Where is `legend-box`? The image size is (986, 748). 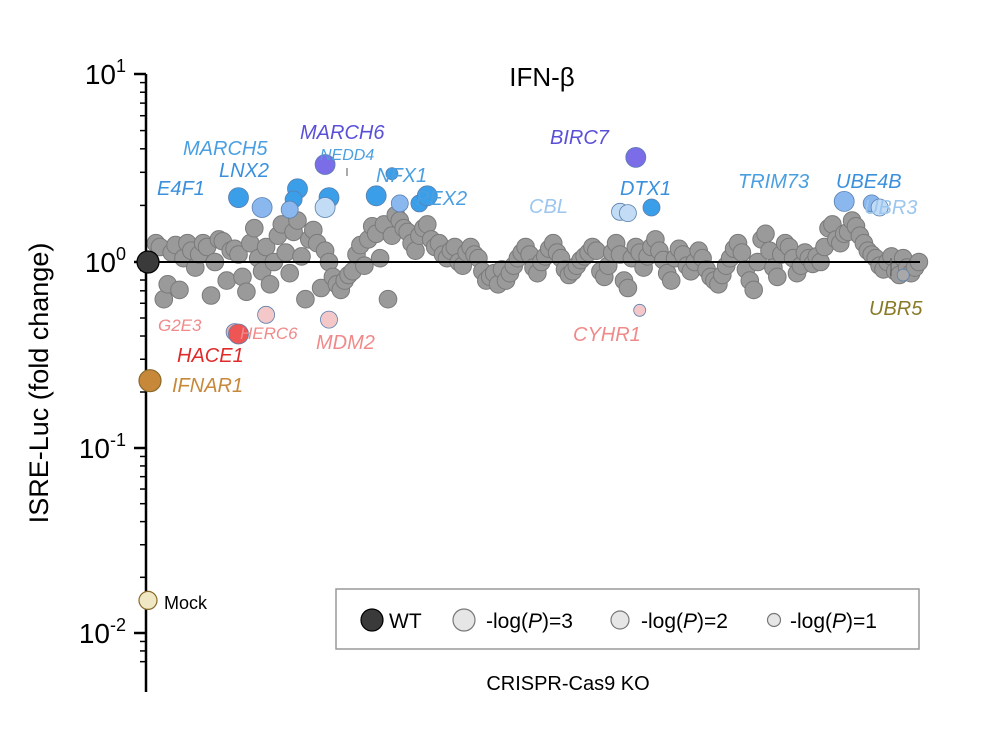
legend-box is located at coordinates (627, 619).